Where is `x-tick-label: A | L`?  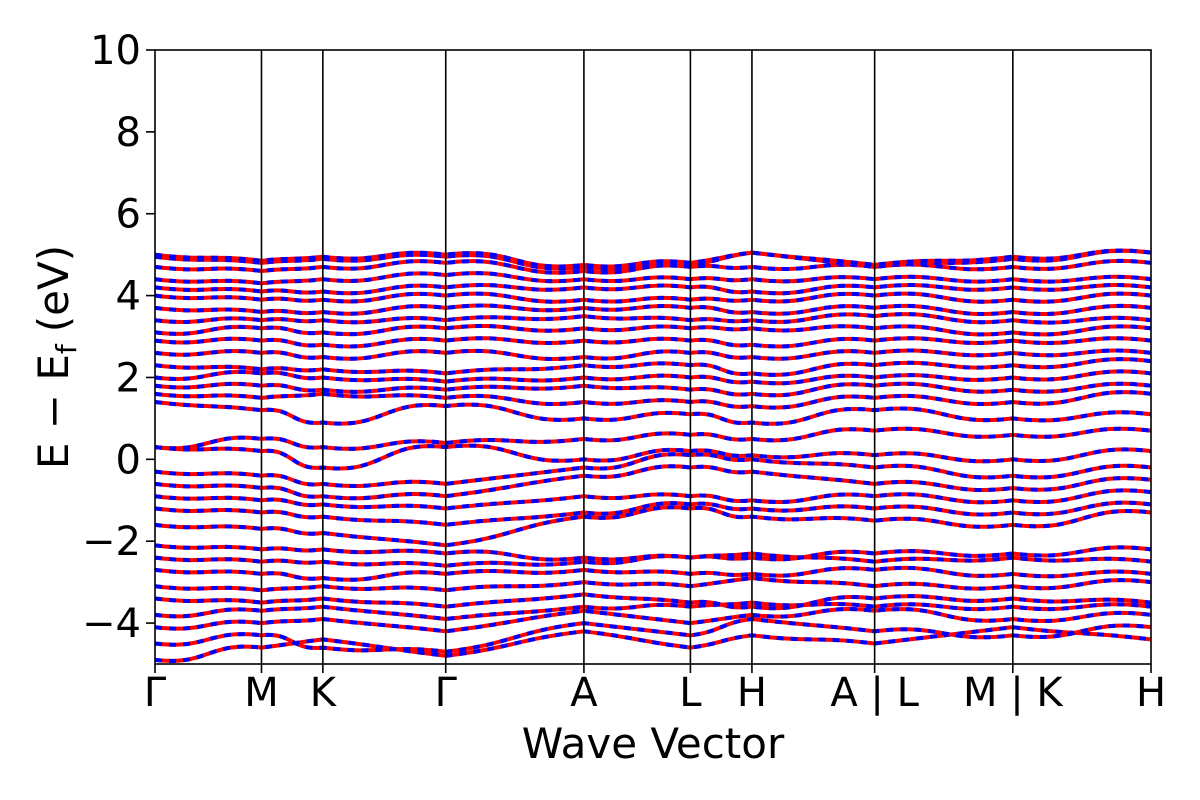 x-tick-label: A | L is located at coordinates (874, 693).